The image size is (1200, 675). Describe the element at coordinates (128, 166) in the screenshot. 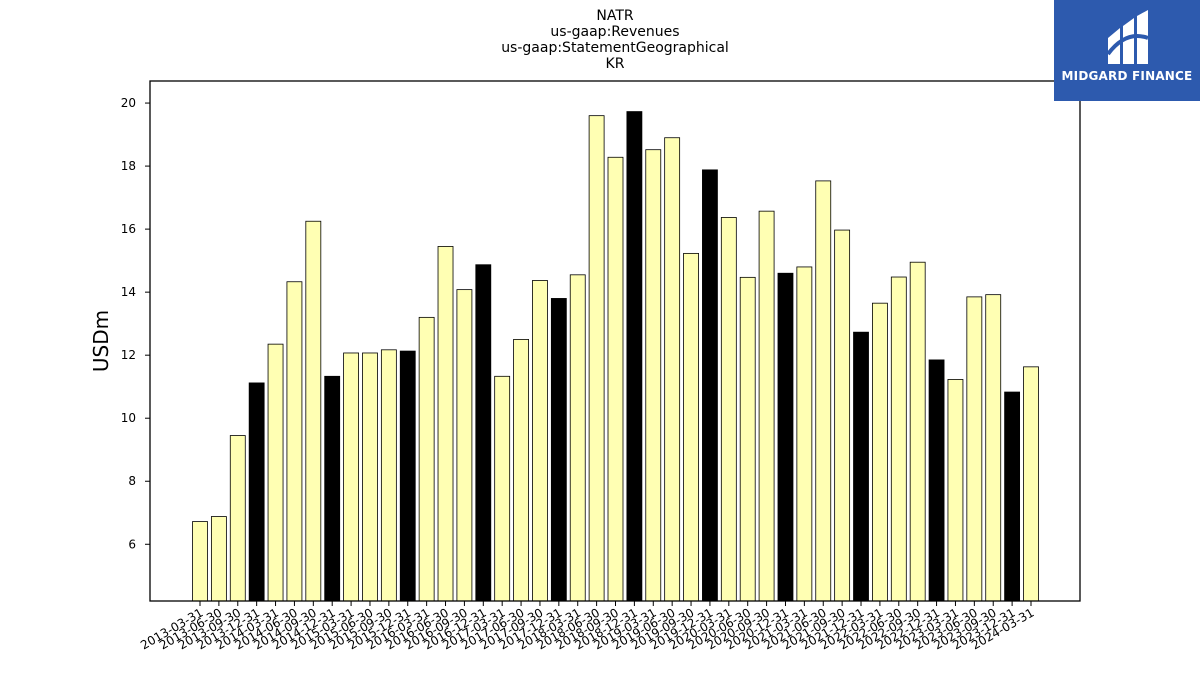

I see `y-tick-label: 18` at that location.